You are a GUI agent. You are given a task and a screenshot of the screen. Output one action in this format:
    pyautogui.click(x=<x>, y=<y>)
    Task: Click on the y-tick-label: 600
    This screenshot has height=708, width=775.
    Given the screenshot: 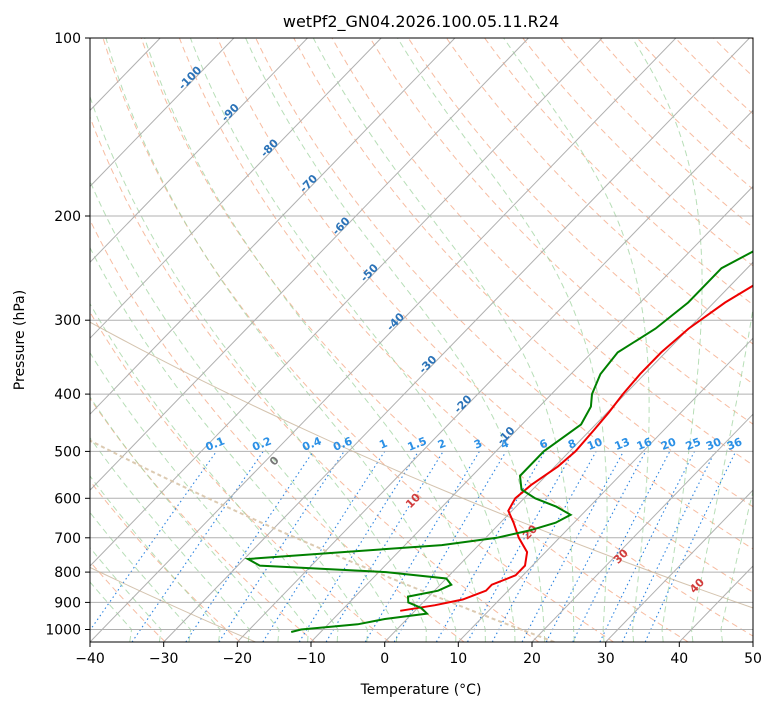 What is the action you would take?
    pyautogui.click(x=67, y=499)
    